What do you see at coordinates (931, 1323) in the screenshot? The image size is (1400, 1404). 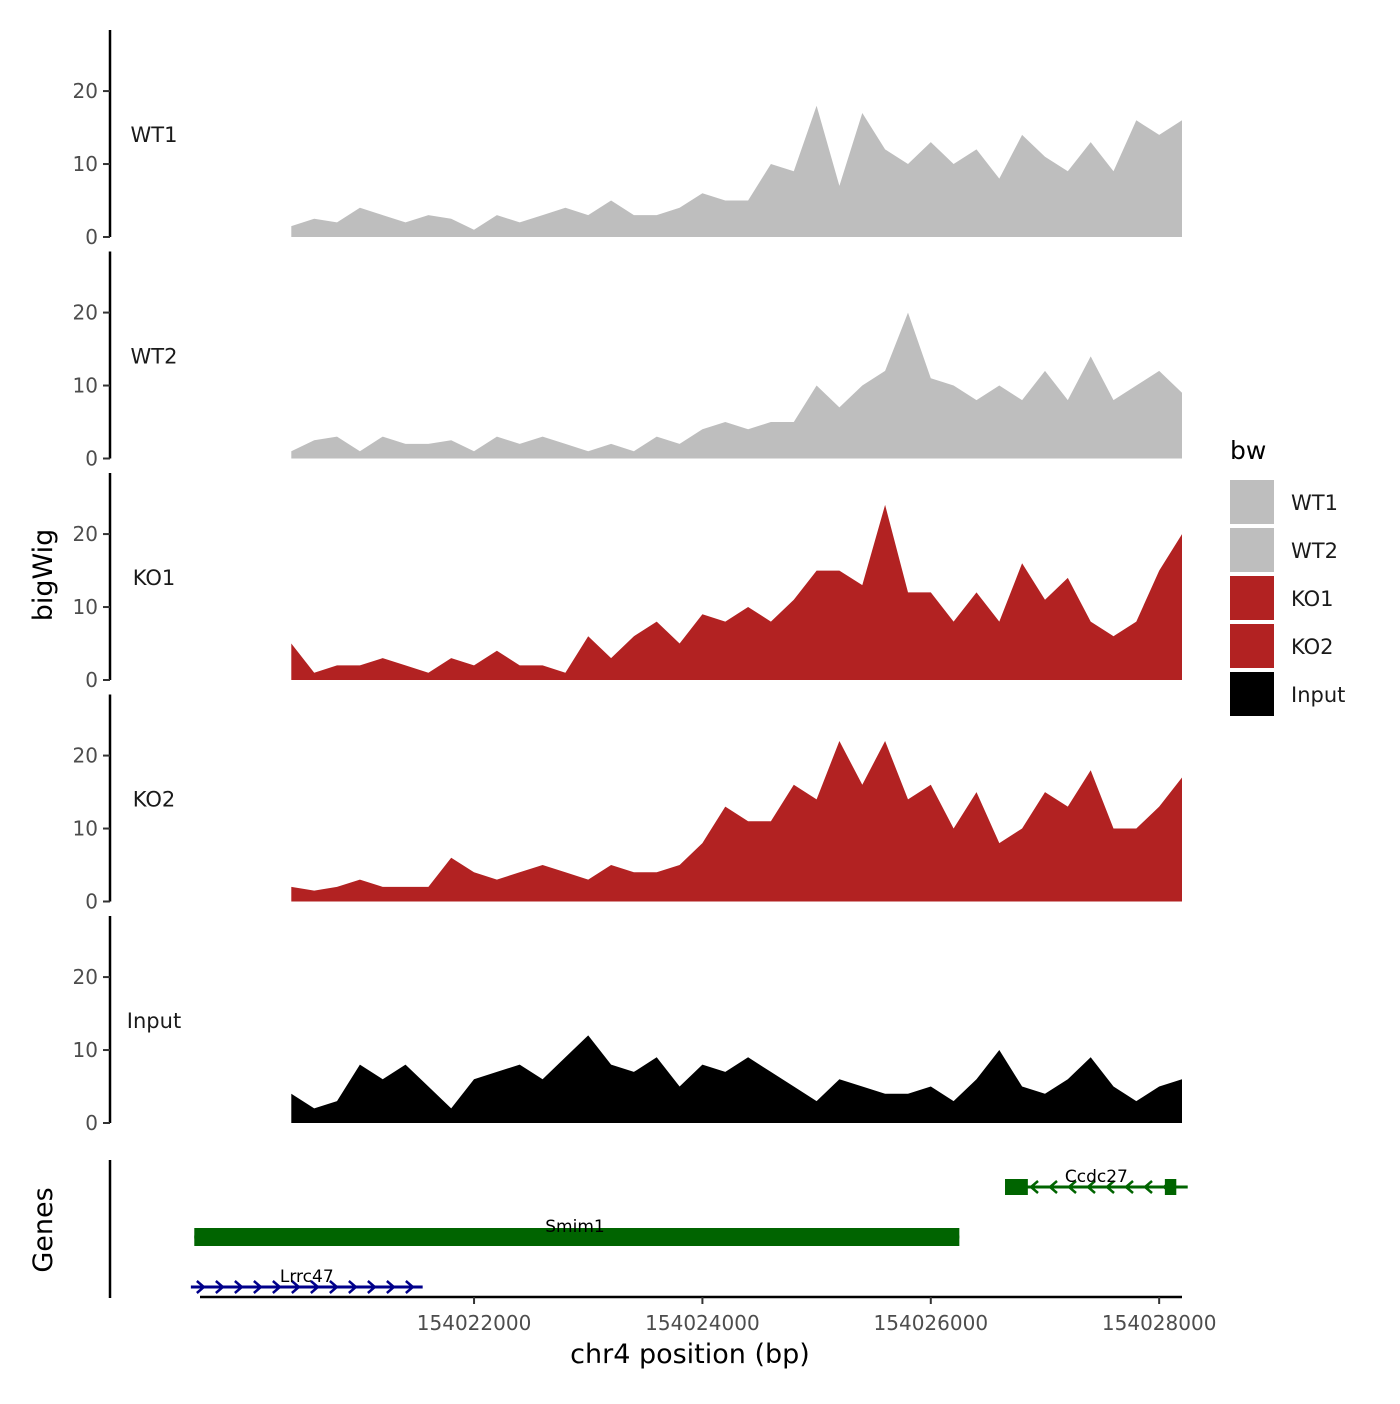 I see `x-tick-label: 154026000` at bounding box center [931, 1323].